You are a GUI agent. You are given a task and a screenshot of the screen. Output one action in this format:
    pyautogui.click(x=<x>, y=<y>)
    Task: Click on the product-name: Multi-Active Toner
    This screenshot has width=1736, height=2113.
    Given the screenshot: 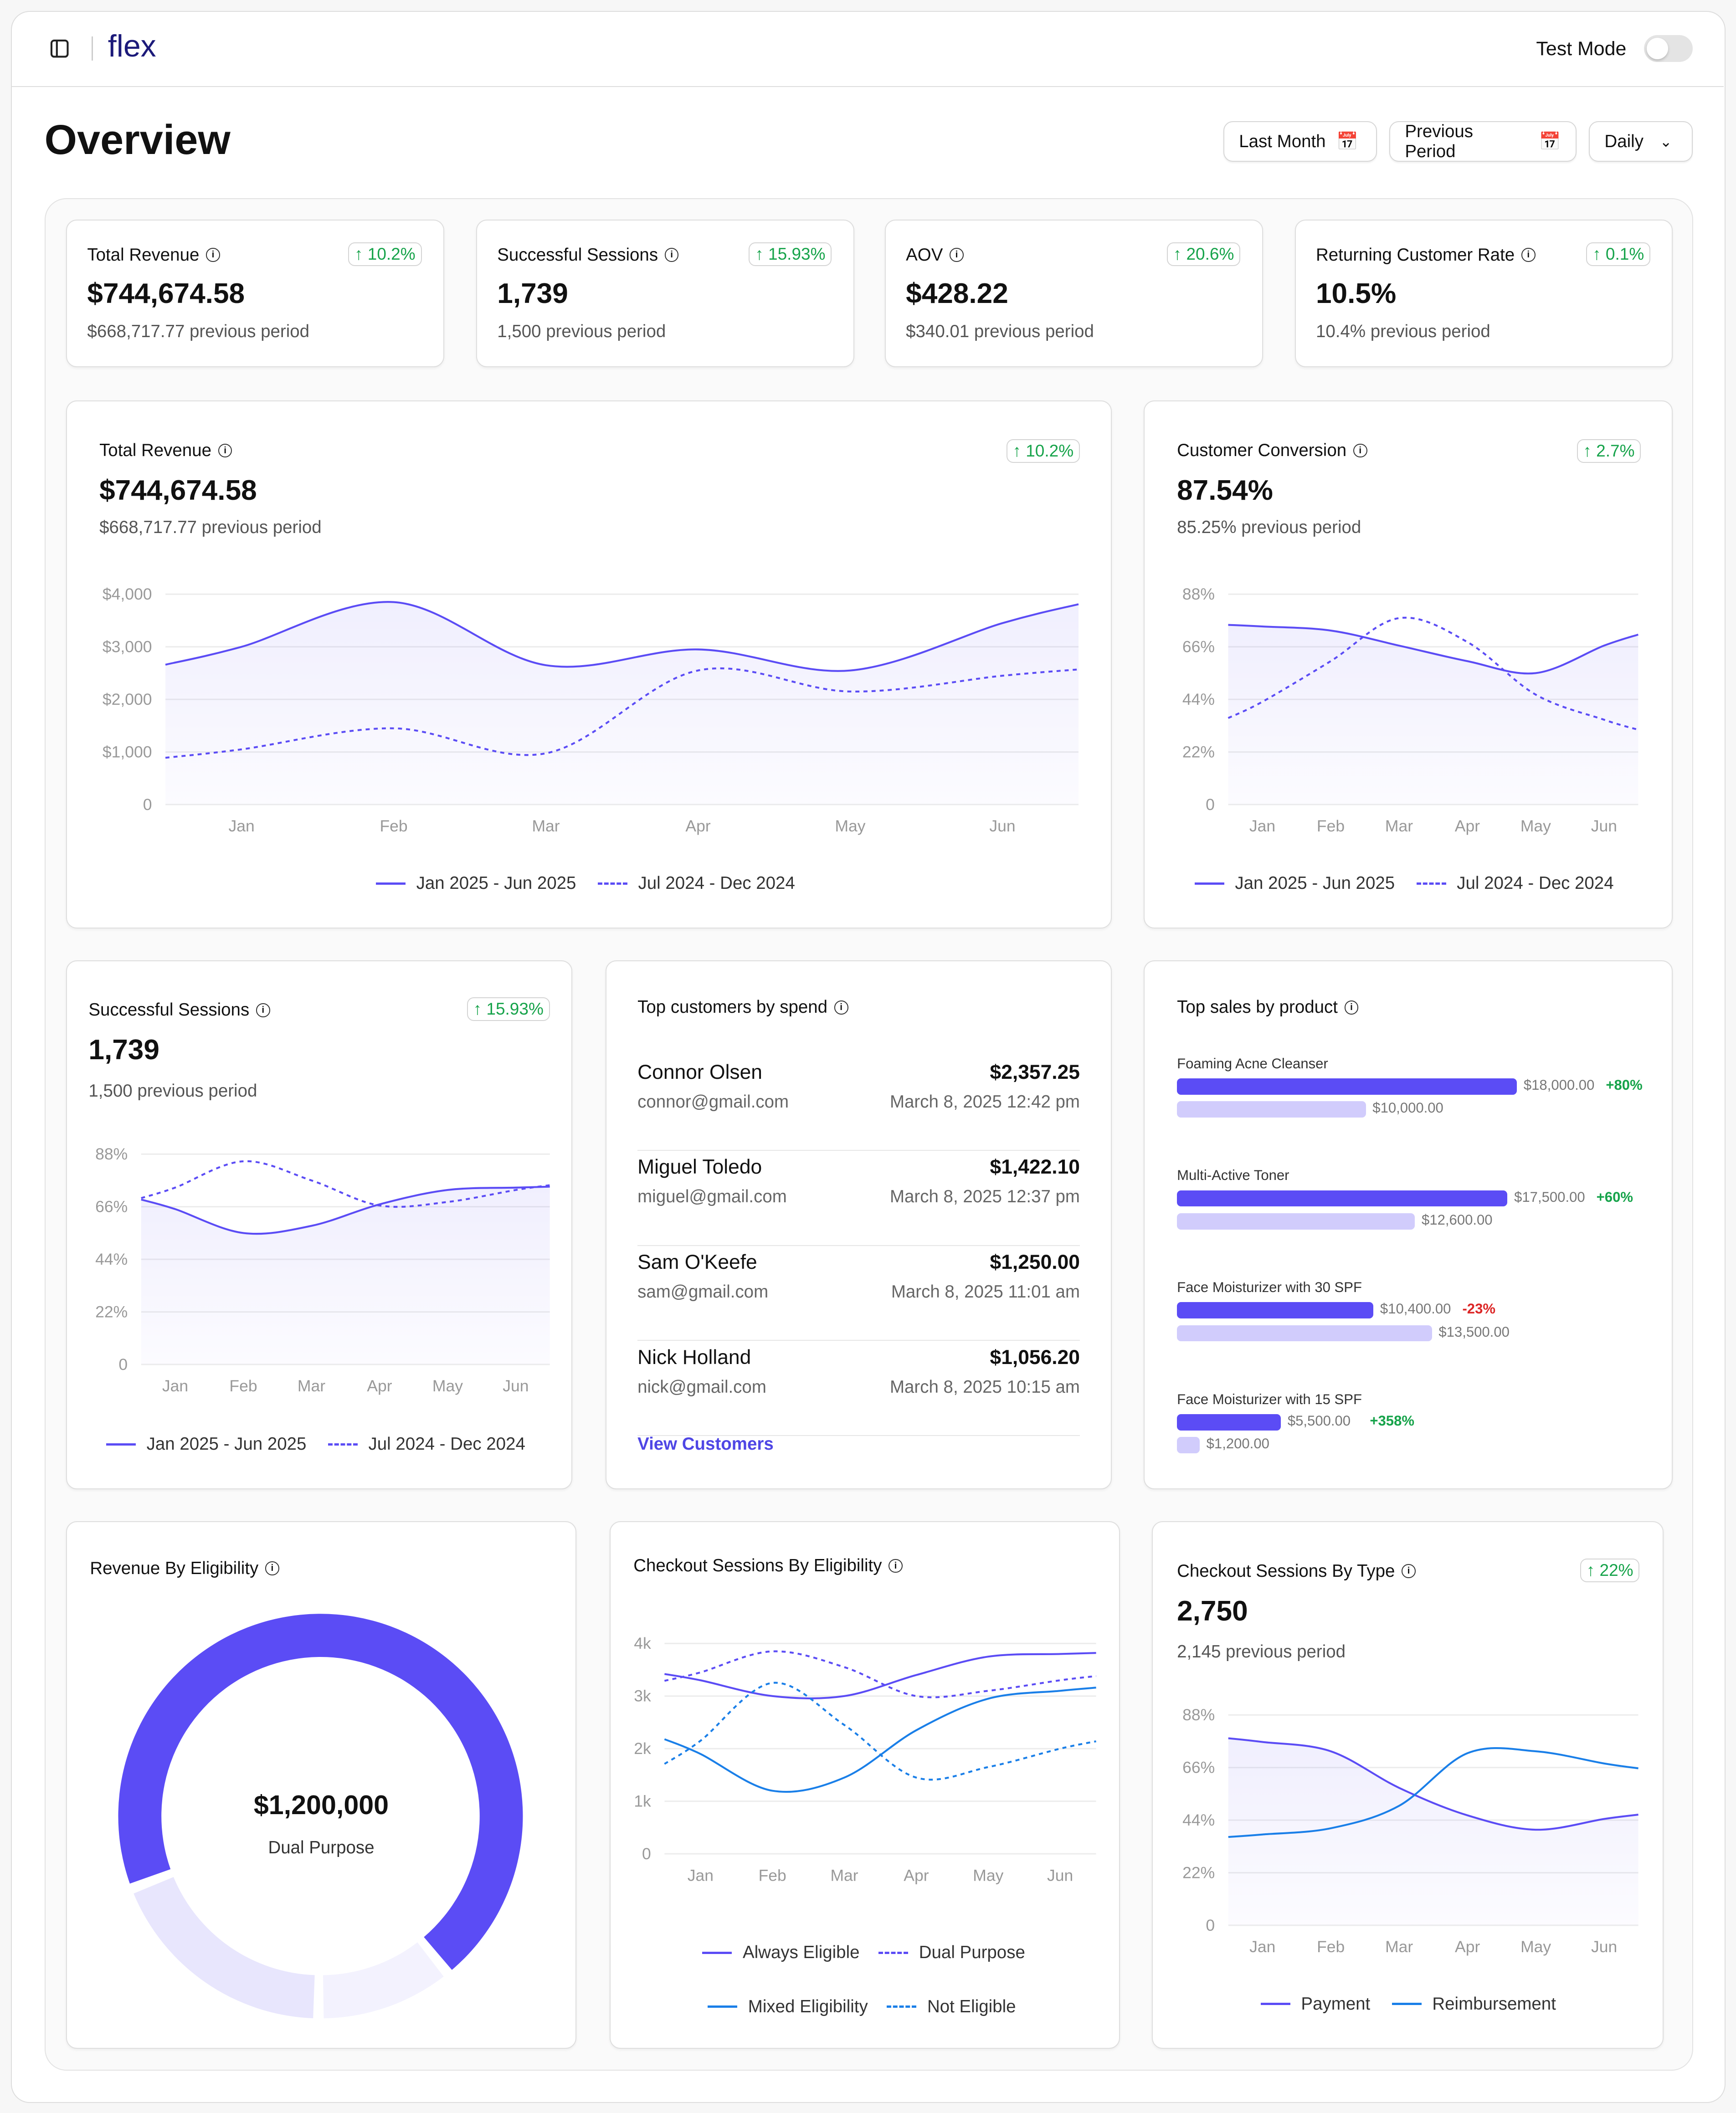 What is the action you would take?
    pyautogui.click(x=1233, y=1175)
    